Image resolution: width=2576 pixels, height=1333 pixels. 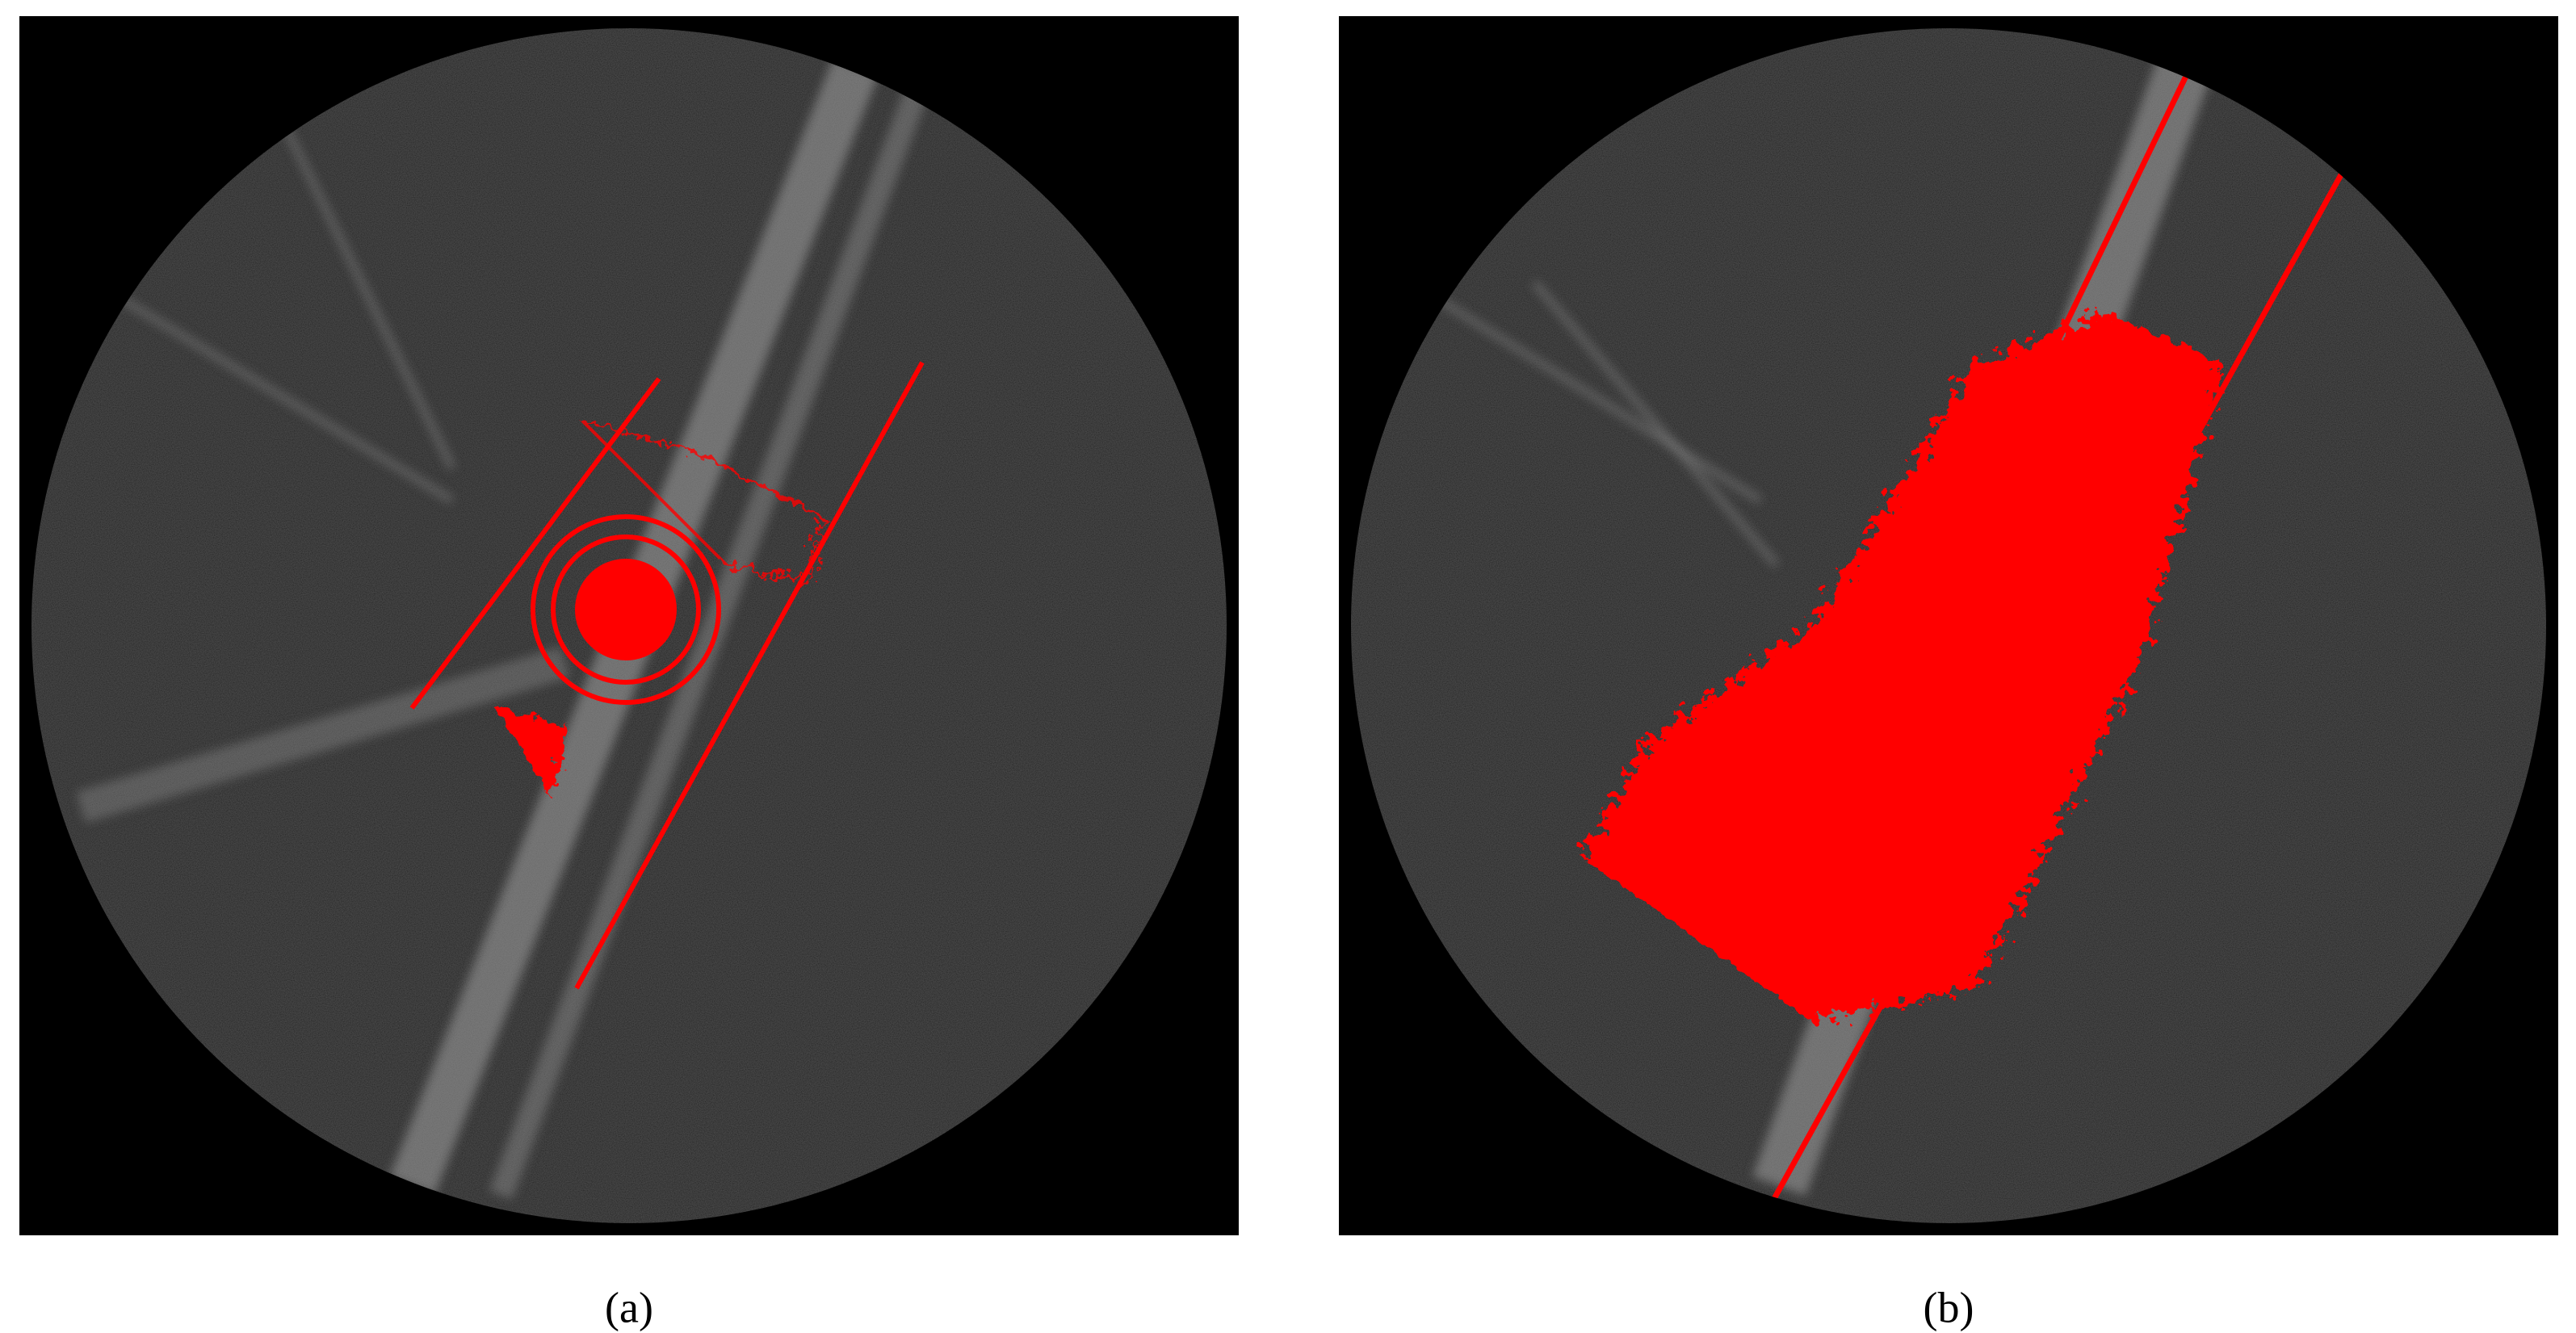 What do you see at coordinates (629, 1307) in the screenshot?
I see `panel-caption: (a)` at bounding box center [629, 1307].